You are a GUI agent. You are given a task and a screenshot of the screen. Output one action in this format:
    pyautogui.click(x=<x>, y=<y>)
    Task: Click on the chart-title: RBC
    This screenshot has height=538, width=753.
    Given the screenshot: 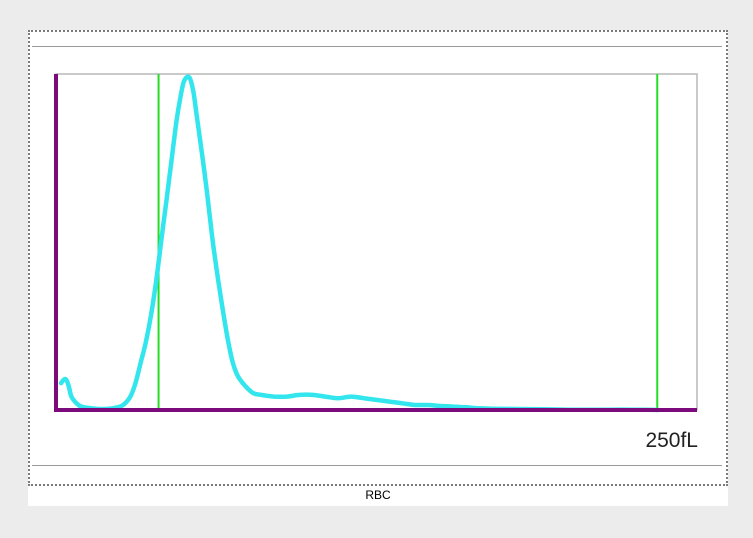 What is the action you would take?
    pyautogui.click(x=378, y=495)
    